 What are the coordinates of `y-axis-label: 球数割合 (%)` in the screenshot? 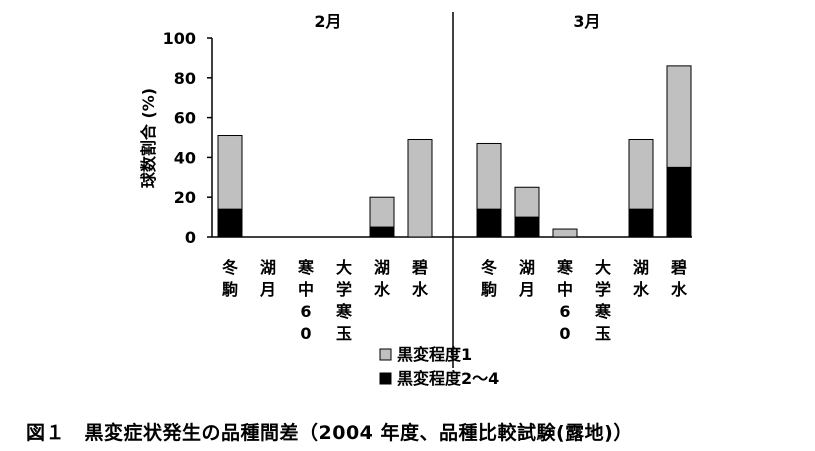 It's located at (148, 138).